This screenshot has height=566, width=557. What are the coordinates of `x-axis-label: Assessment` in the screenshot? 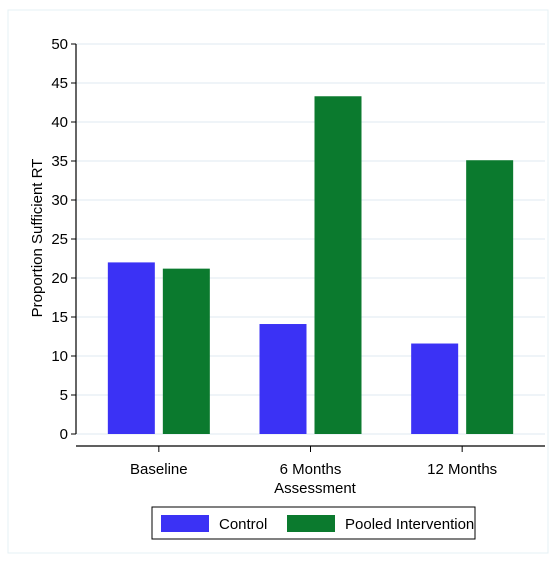 It's located at (315, 488).